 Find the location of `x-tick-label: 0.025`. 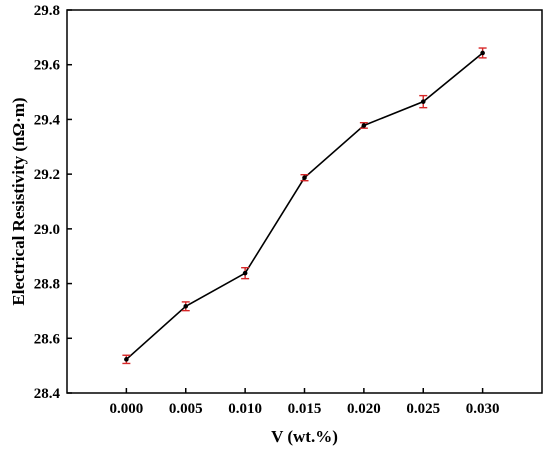

x-tick-label: 0.025 is located at coordinates (423, 409).